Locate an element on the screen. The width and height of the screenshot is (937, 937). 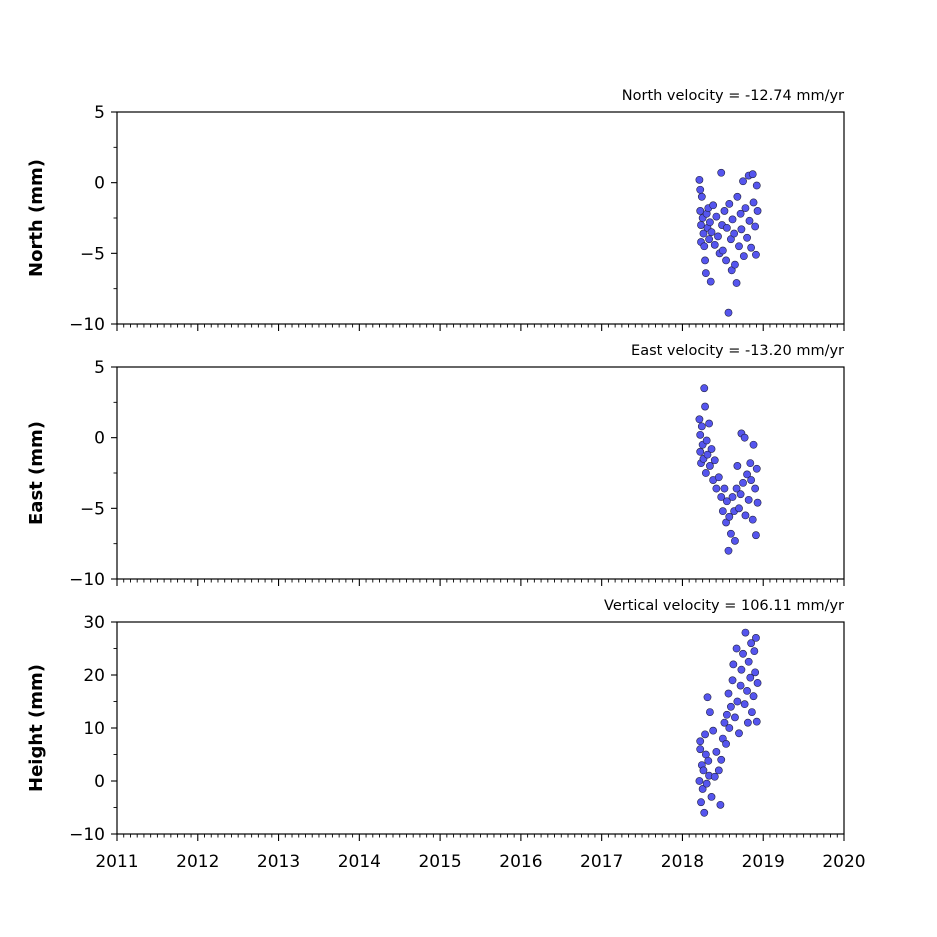
east-ytick-label: −10 is located at coordinates (87, 580).